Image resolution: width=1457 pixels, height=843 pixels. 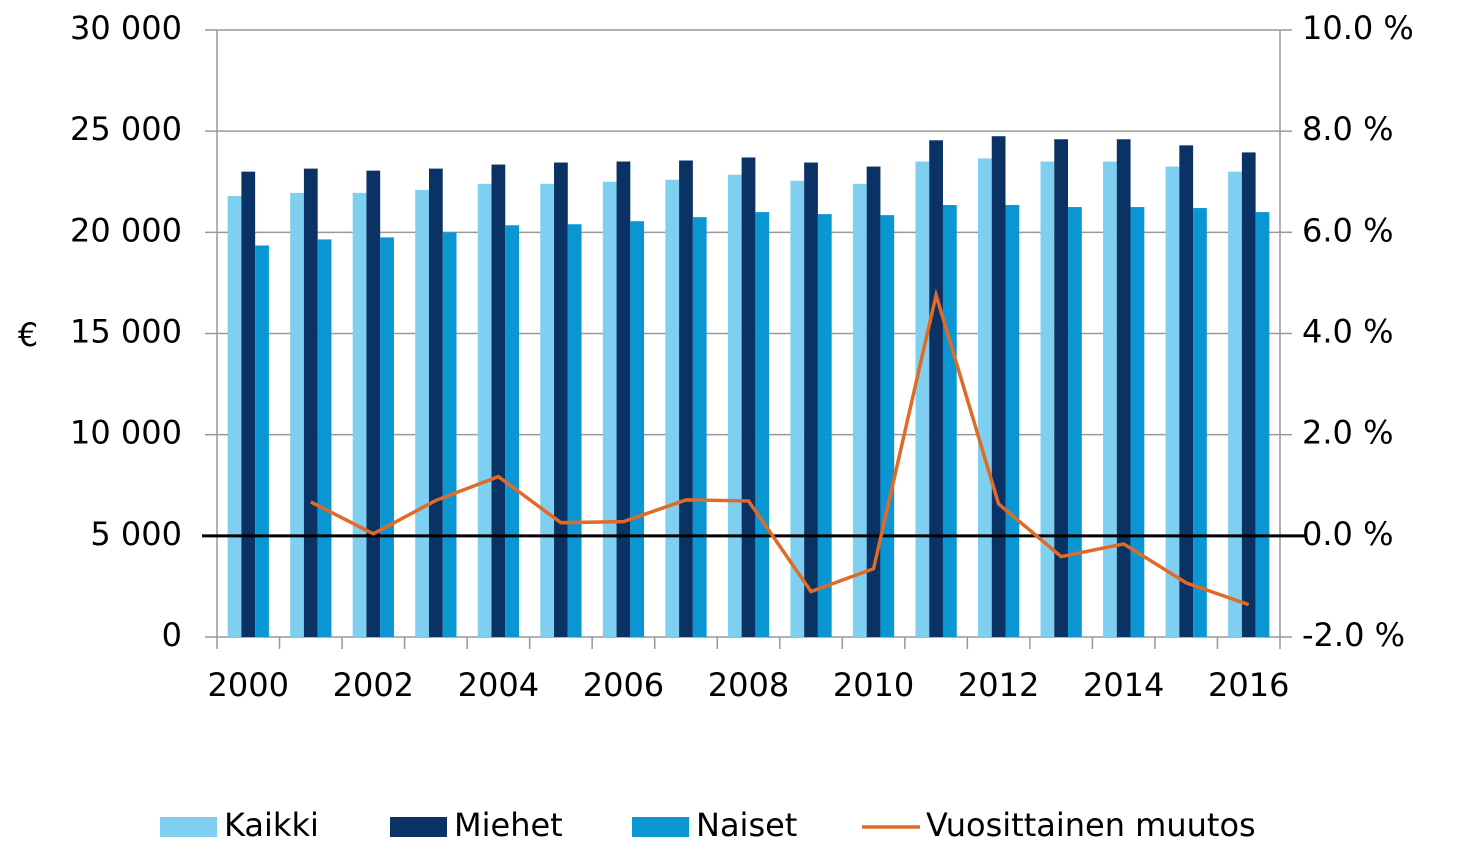 I want to click on y-tick-label: 20 000, so click(x=126, y=230).